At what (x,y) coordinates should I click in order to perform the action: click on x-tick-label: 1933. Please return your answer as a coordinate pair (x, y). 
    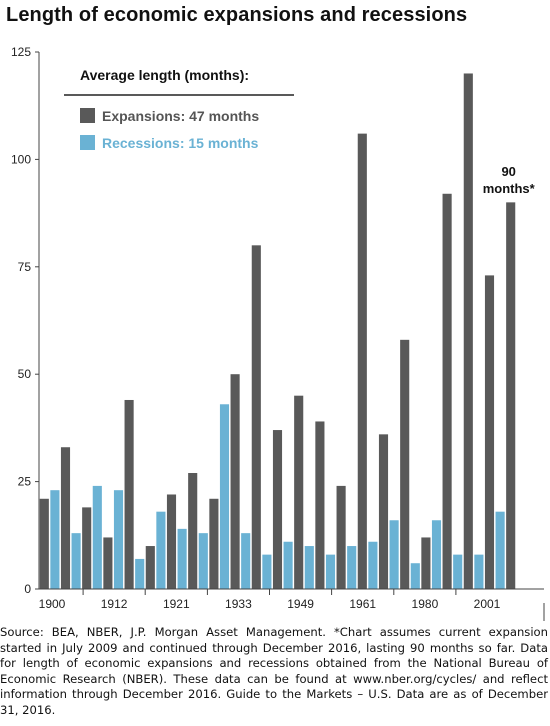
    Looking at the image, I should click on (238, 604).